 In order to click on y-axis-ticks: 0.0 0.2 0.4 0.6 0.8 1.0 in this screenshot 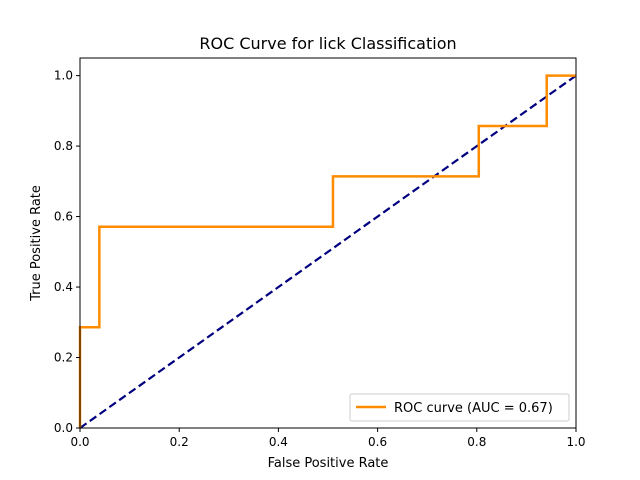, I will do `click(67, 252)`.